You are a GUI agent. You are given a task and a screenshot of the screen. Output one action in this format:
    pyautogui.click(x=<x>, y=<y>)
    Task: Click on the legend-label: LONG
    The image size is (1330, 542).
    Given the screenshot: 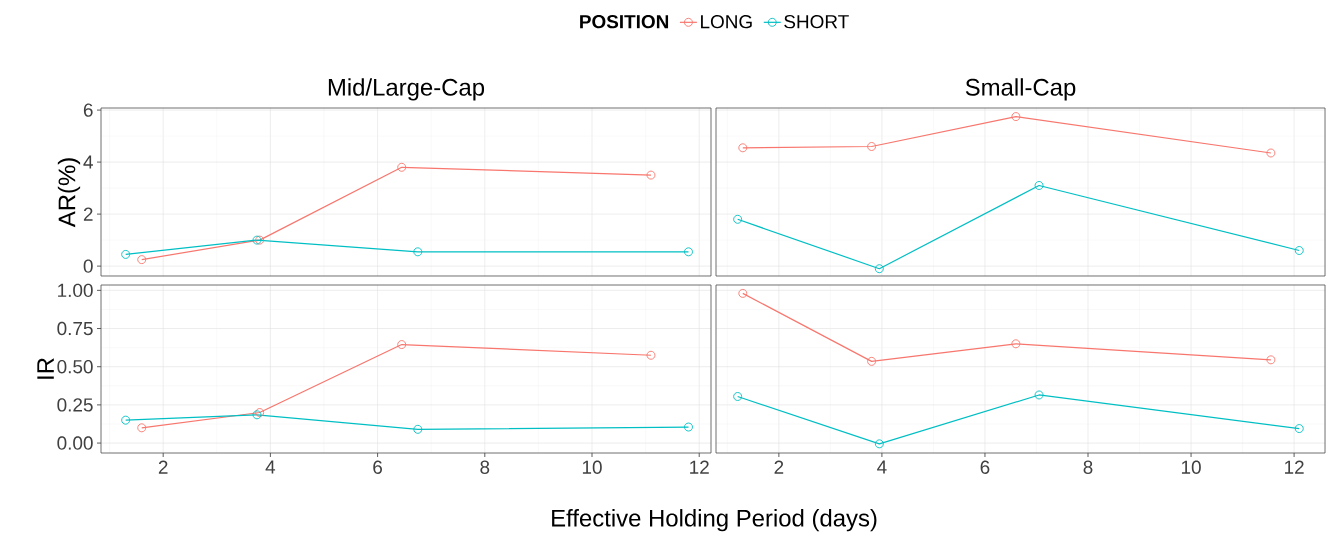 What is the action you would take?
    pyautogui.click(x=726, y=21)
    